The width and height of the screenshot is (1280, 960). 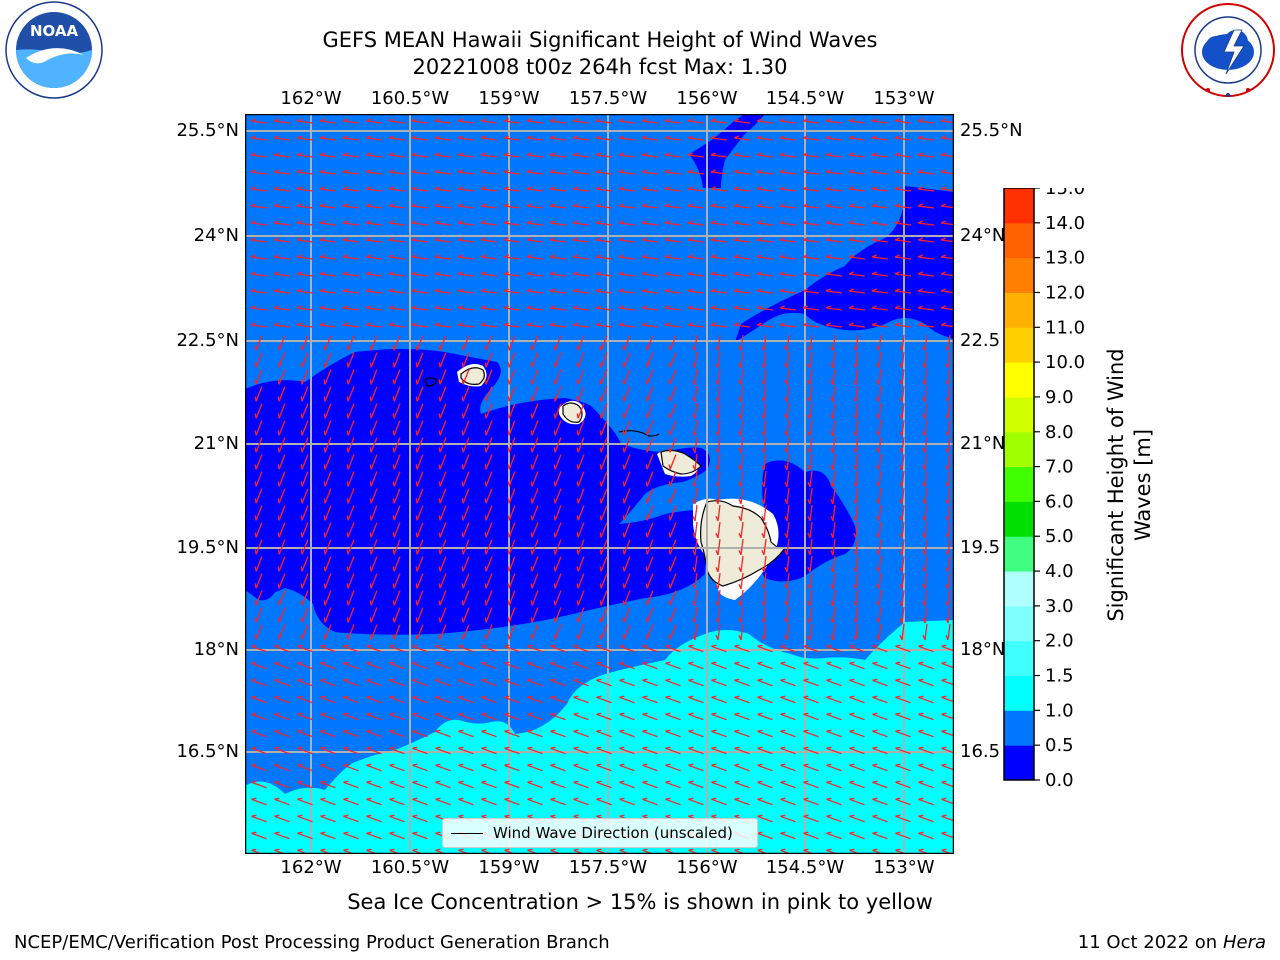 What do you see at coordinates (991, 130) in the screenshot?
I see `lat-tick-right: 25.5°N` at bounding box center [991, 130].